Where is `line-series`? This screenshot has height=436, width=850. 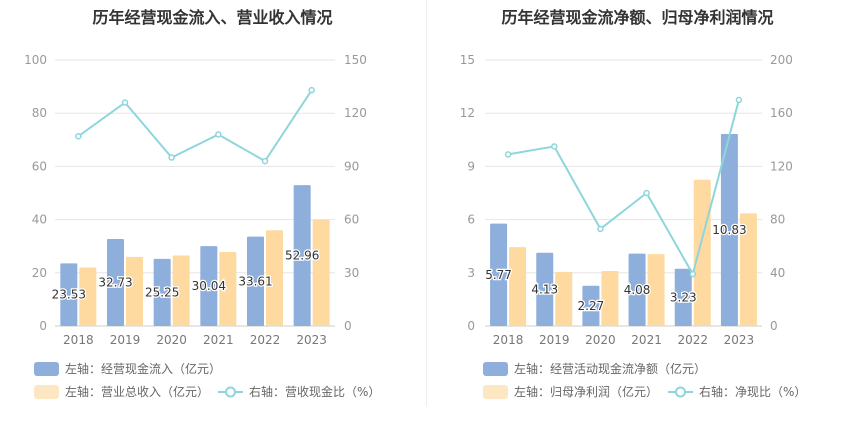
line-series is located at coordinates (195, 126).